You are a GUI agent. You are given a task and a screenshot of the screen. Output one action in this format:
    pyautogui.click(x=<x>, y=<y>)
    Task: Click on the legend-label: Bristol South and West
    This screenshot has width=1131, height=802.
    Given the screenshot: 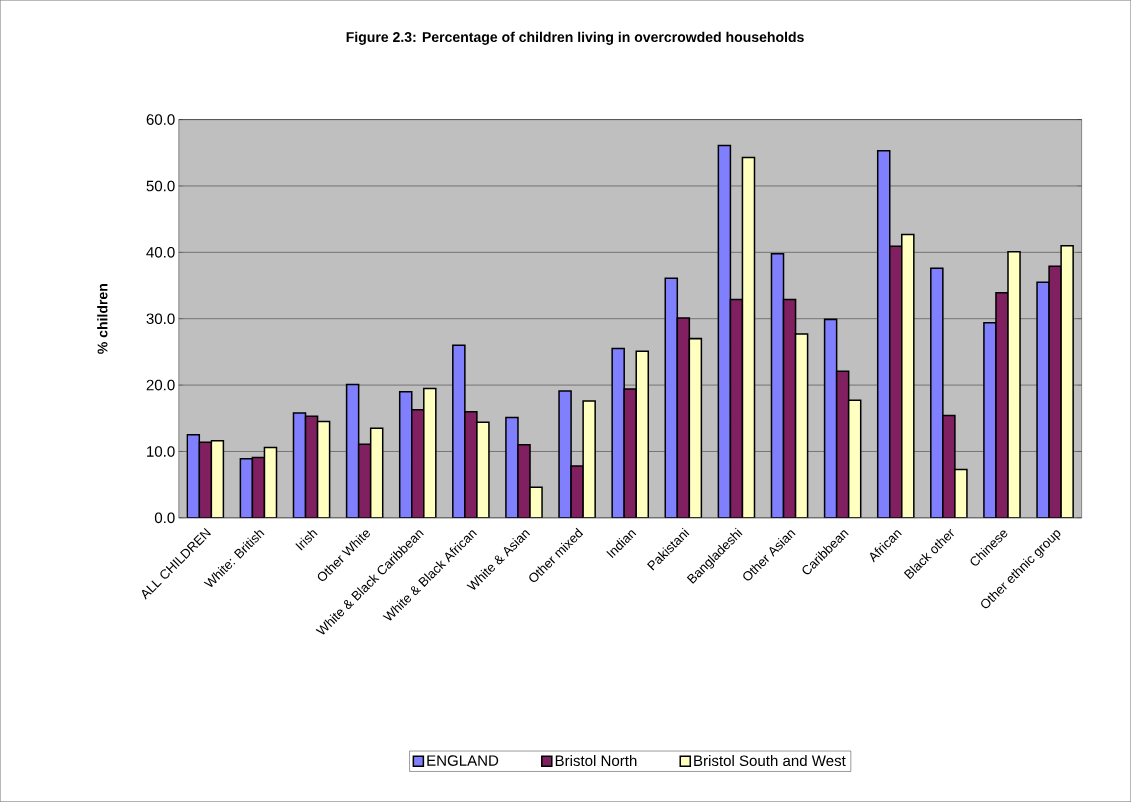 What is the action you would take?
    pyautogui.click(x=770, y=761)
    